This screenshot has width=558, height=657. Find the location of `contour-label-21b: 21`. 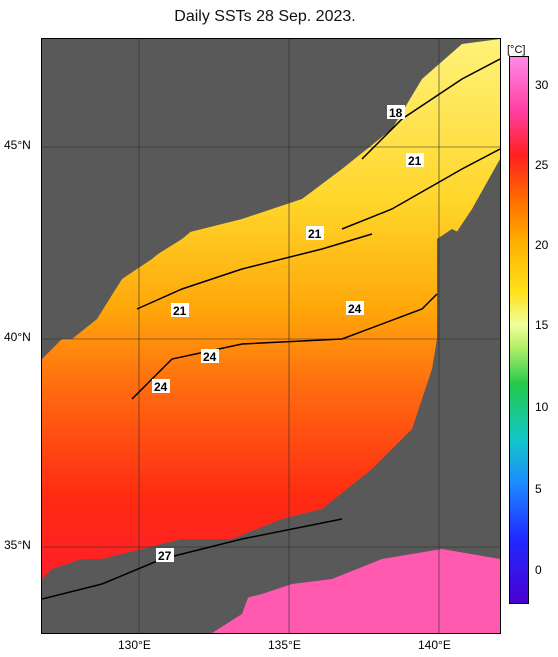

contour-label-21b: 21 is located at coordinates (315, 234).